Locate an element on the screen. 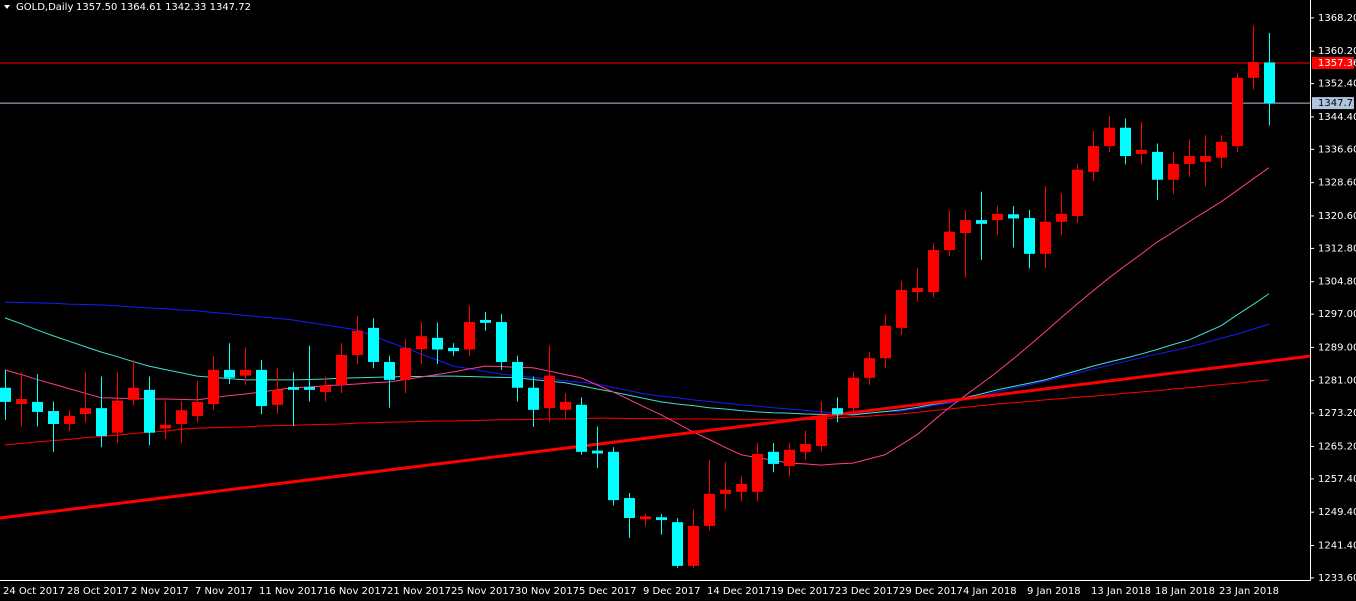 The height and width of the screenshot is (601, 1356). x-tick-label: 9 Dec 2017 is located at coordinates (672, 591).